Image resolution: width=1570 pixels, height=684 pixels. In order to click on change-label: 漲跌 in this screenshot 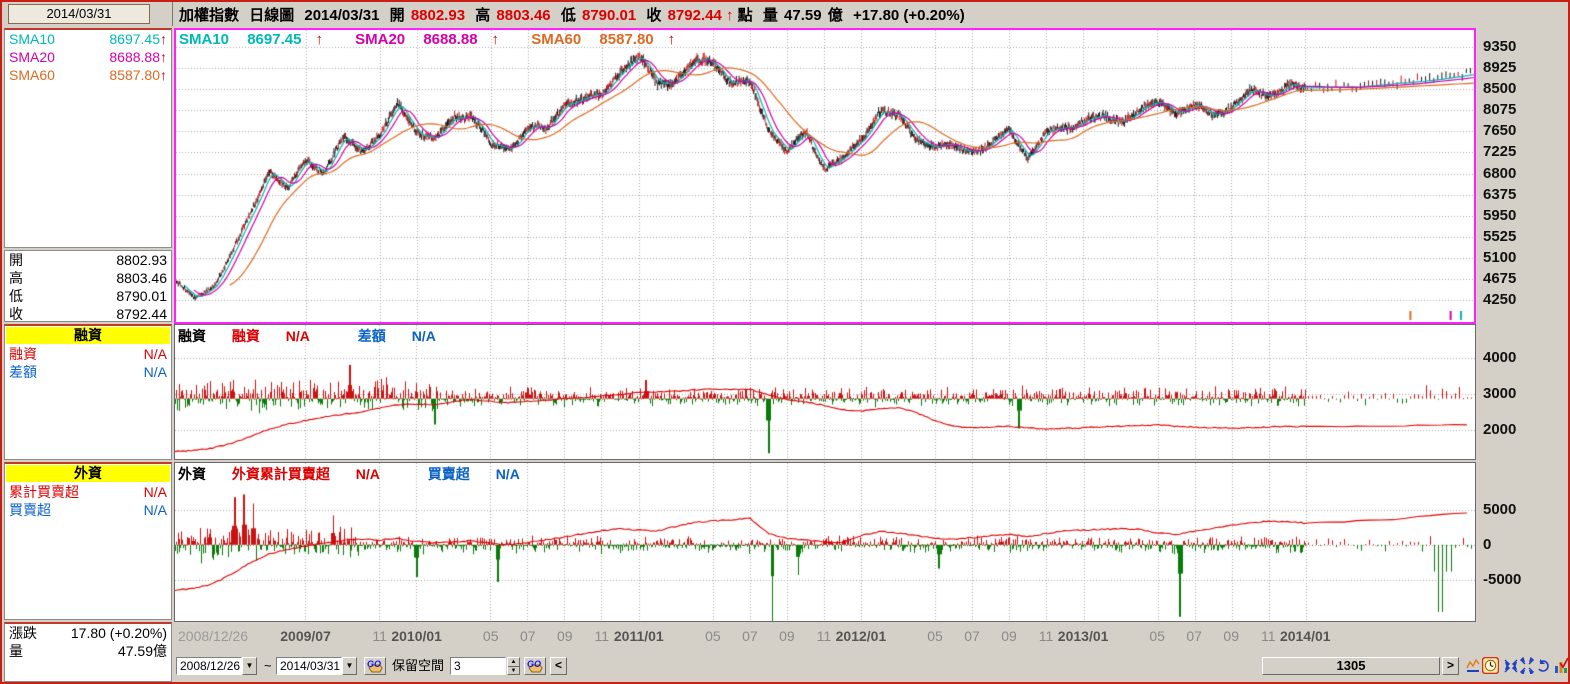, I will do `click(23, 633)`.